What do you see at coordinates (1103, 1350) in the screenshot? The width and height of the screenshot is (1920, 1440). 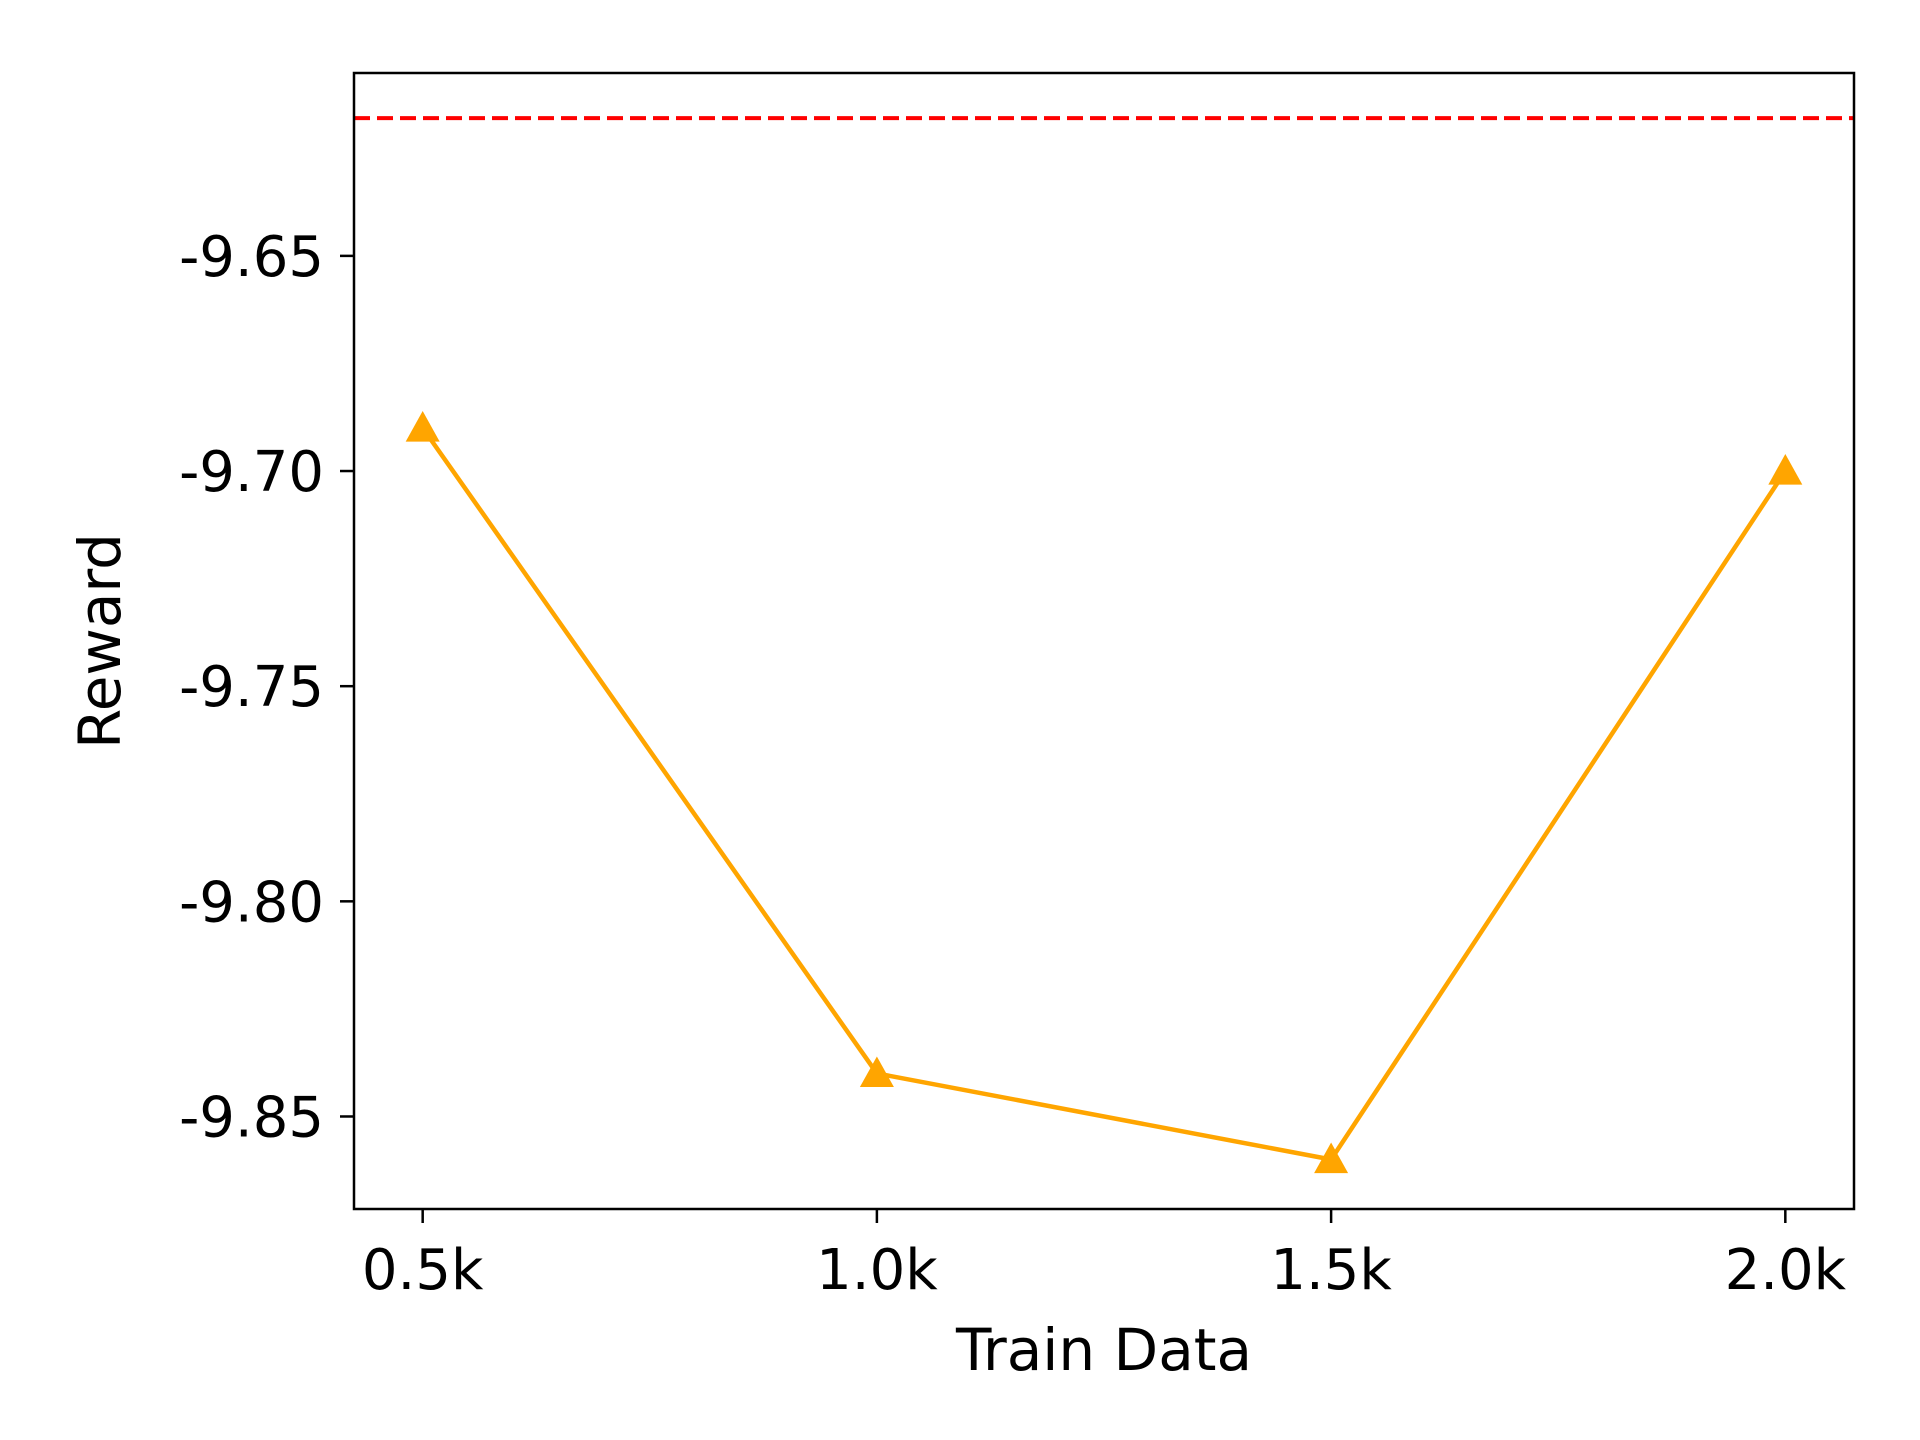 I see `x-axis-title: Train Data` at bounding box center [1103, 1350].